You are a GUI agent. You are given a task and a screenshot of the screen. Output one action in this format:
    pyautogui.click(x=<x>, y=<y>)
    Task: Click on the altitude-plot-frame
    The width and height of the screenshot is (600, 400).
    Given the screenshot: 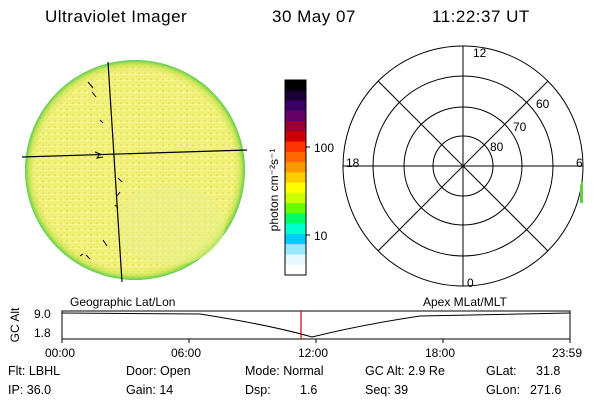 What is the action you would take?
    pyautogui.click(x=316, y=325)
    